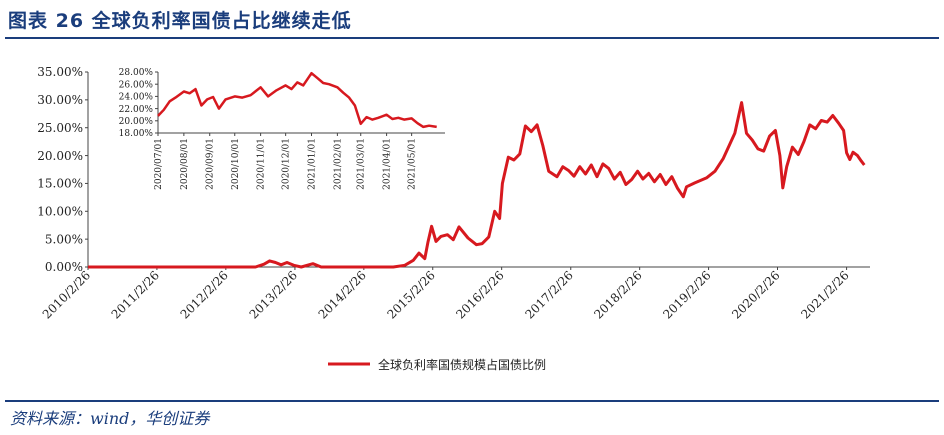 Image resolution: width=944 pixels, height=435 pixels. I want to click on inset-x-tick-label-2021-01-01: 2021/01/01, so click(313, 164).